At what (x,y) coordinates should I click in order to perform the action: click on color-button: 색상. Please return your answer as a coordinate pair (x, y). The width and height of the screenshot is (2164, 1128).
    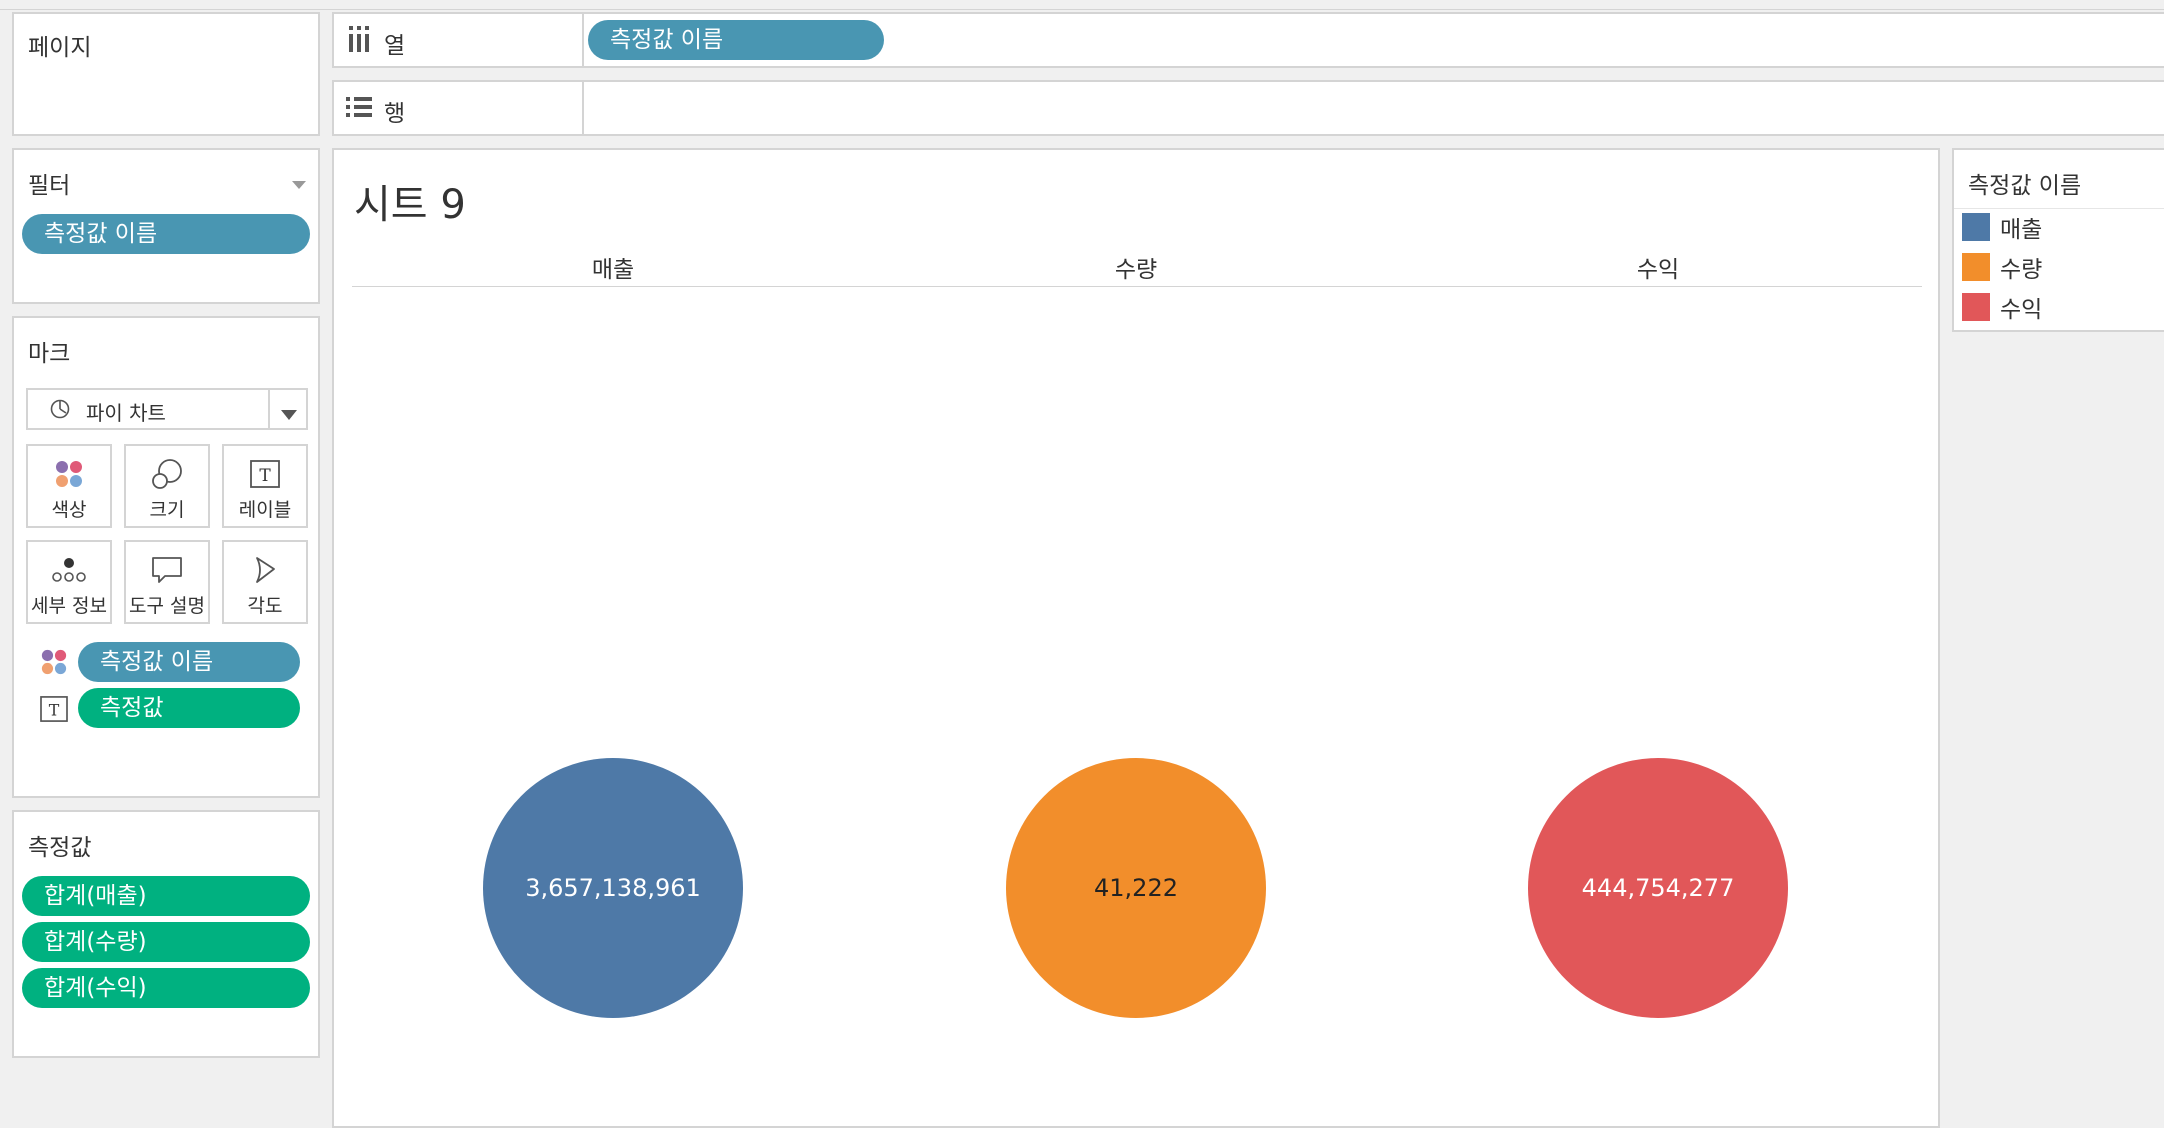
    Looking at the image, I should click on (69, 486).